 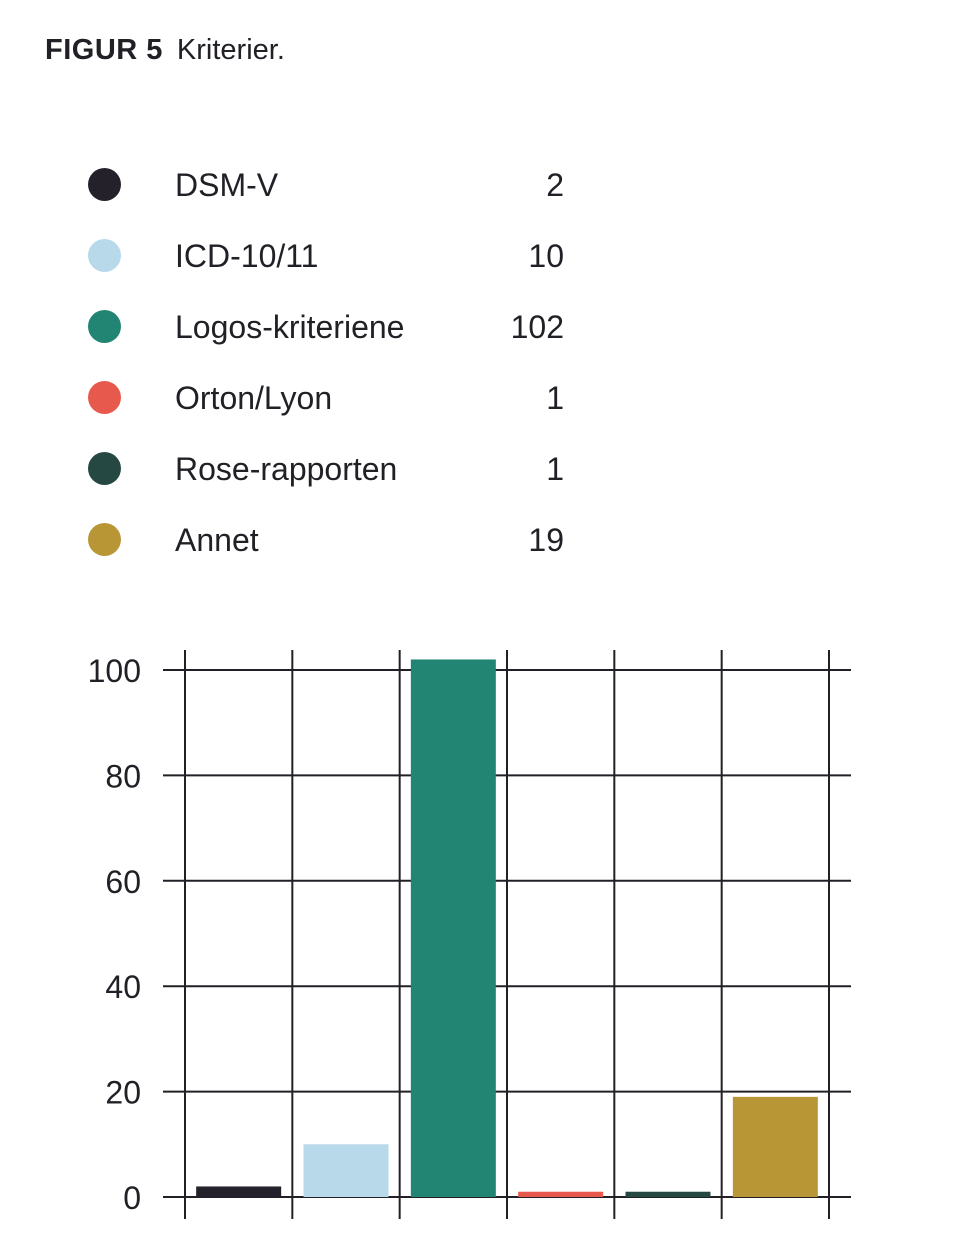 I want to click on y-tick-label: 40, so click(x=123, y=987).